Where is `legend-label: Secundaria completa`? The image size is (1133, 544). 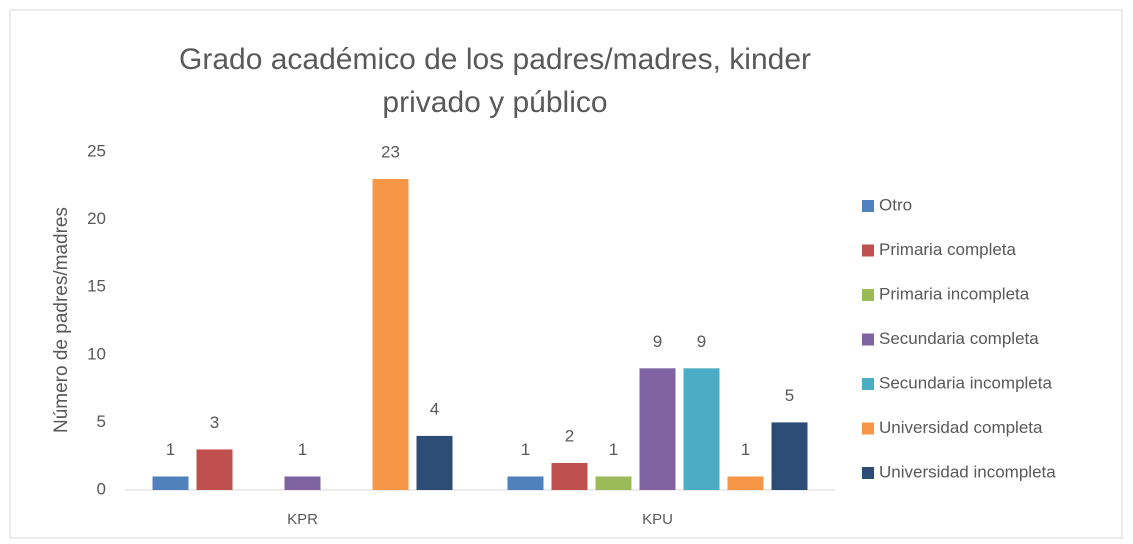 legend-label: Secundaria completa is located at coordinates (959, 338).